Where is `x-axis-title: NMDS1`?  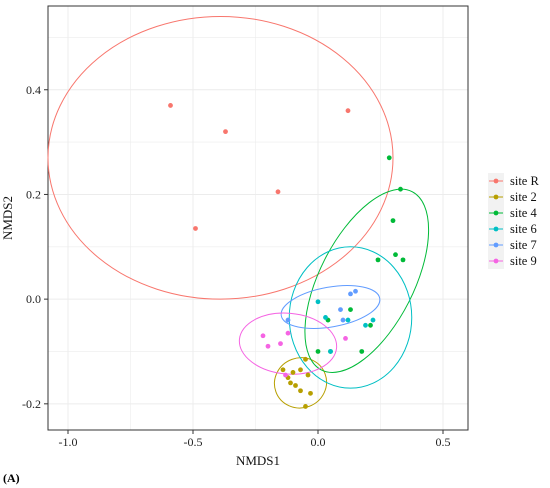
x-axis-title: NMDS1 is located at coordinates (258, 460).